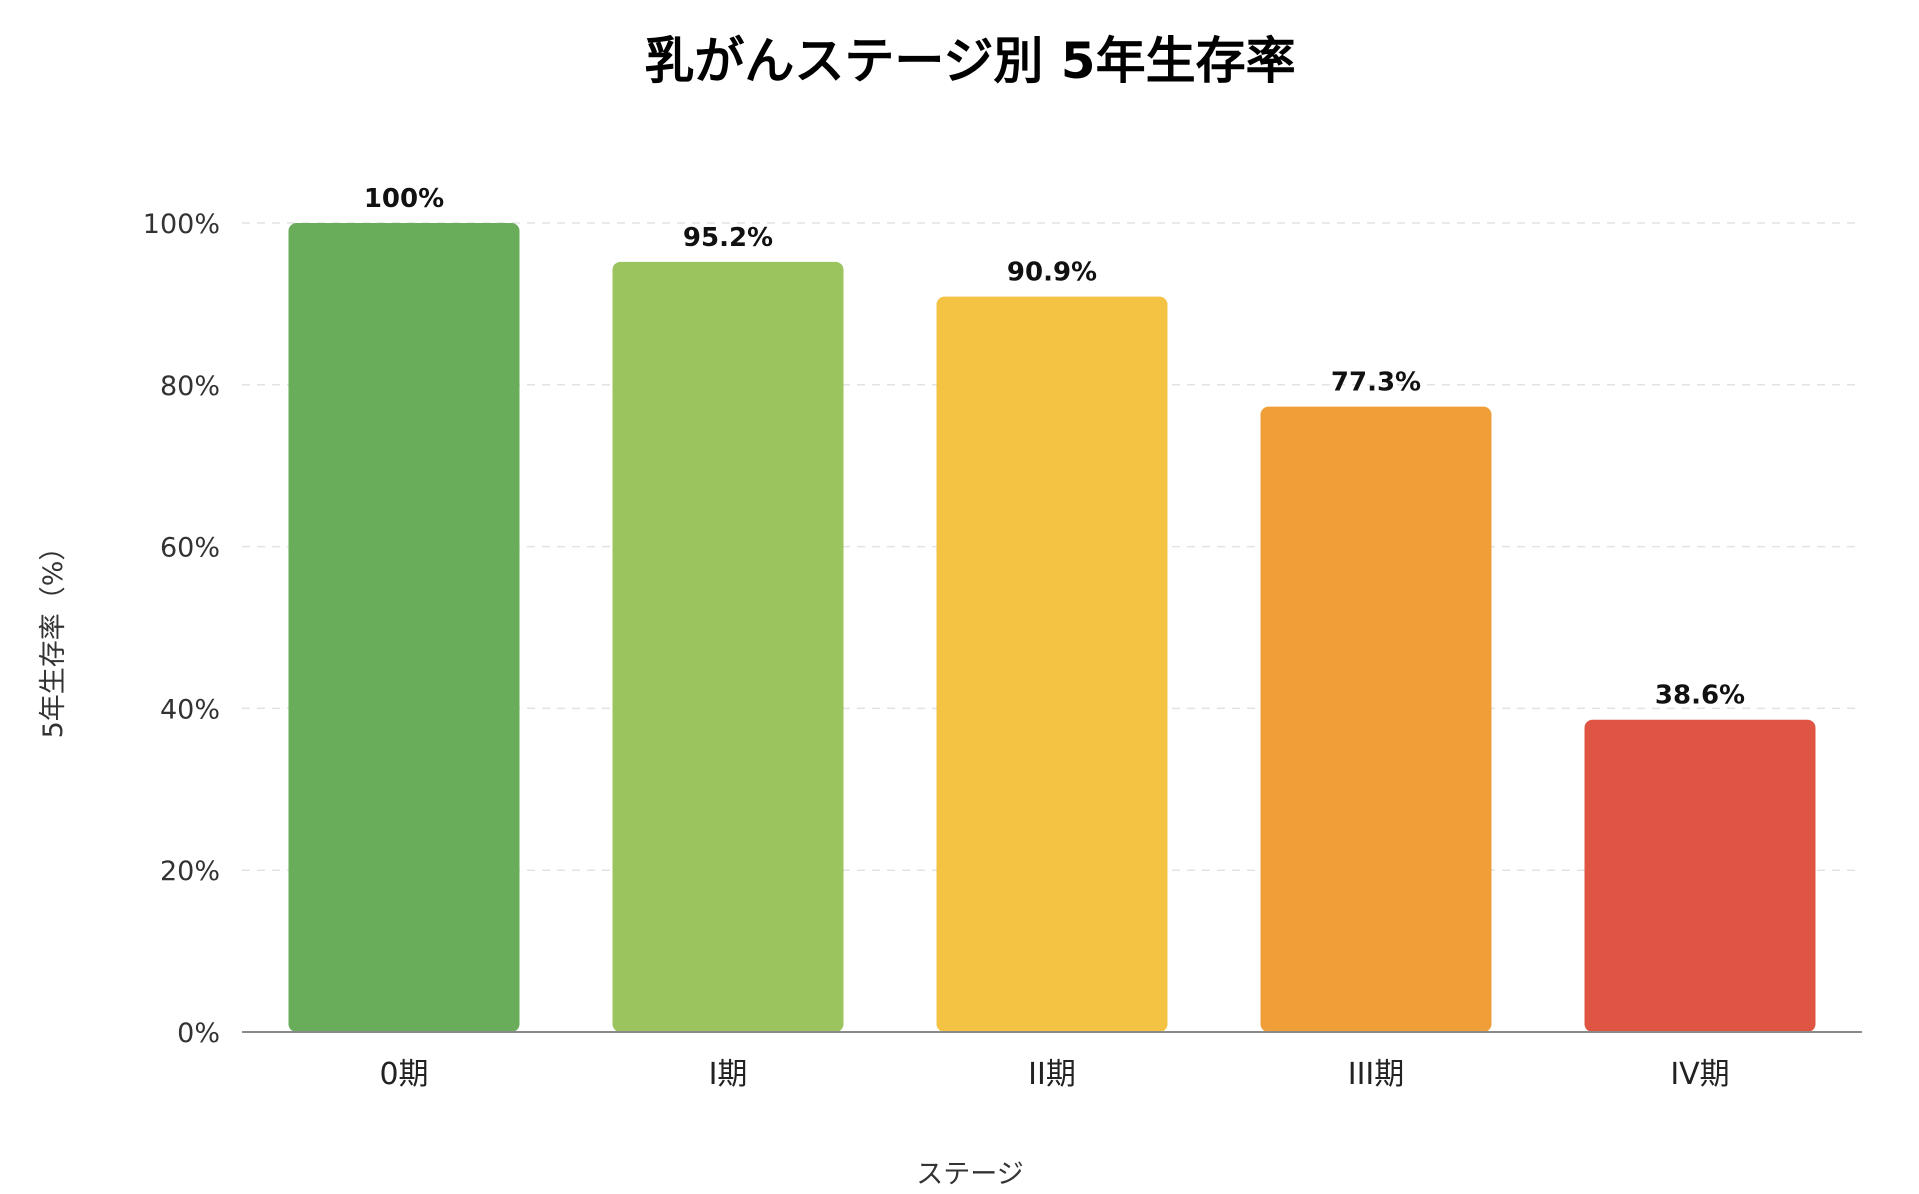 This screenshot has height=1194, width=1919. Describe the element at coordinates (181, 629) in the screenshot. I see `y-axis-ticks: 0% 20% 40% 60% 80% 100%` at that location.